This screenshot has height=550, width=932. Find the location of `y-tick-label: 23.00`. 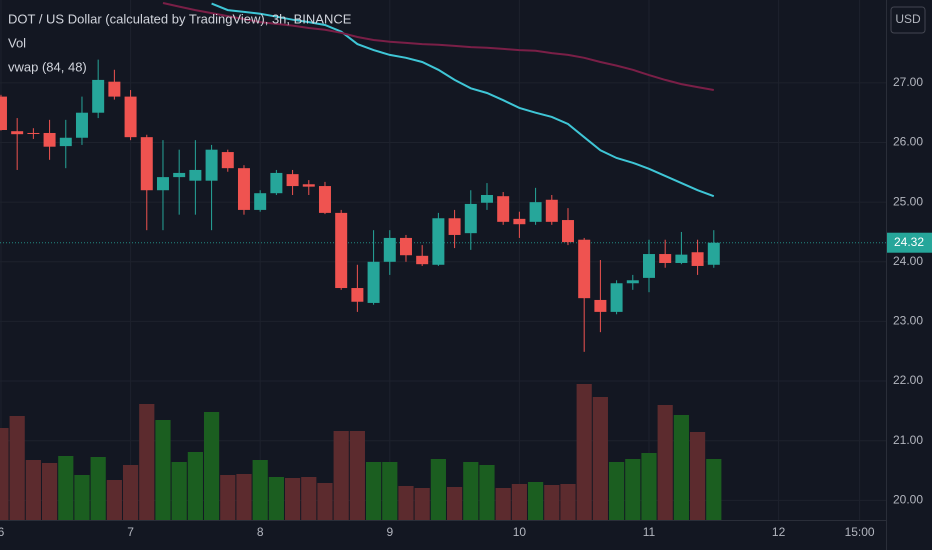

y-tick-label: 23.00 is located at coordinates (908, 321).